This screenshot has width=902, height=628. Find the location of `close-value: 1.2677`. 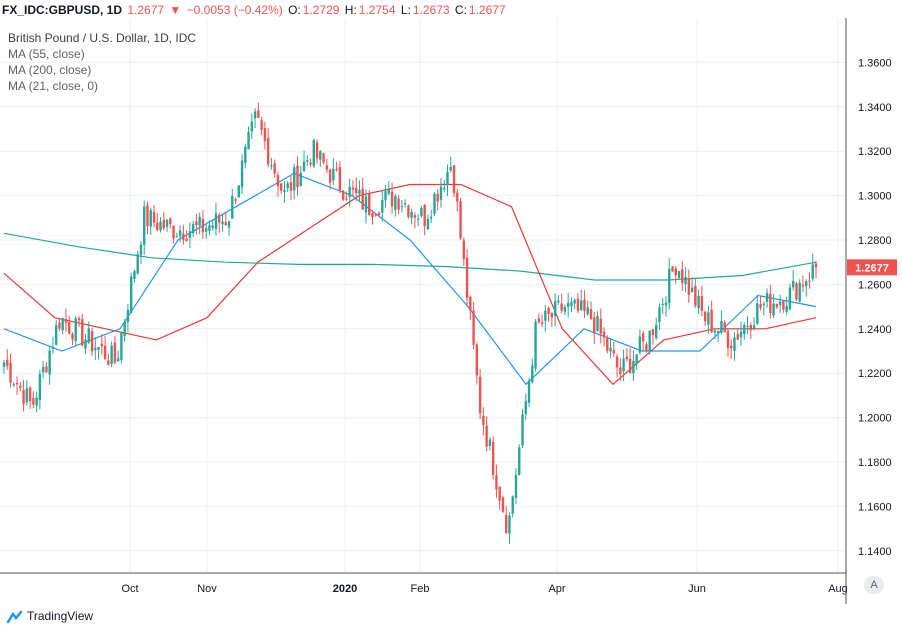

close-value: 1.2677 is located at coordinates (487, 10).